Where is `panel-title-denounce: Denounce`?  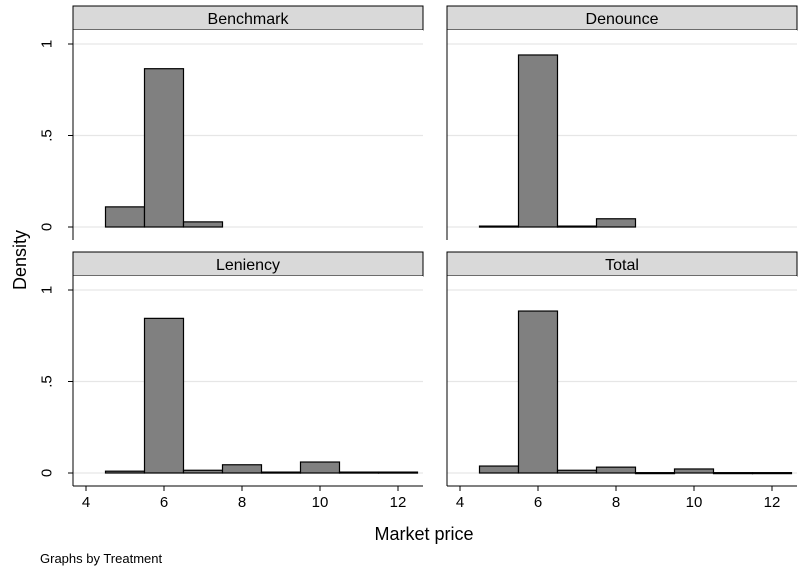
panel-title-denounce: Denounce is located at coordinates (622, 19).